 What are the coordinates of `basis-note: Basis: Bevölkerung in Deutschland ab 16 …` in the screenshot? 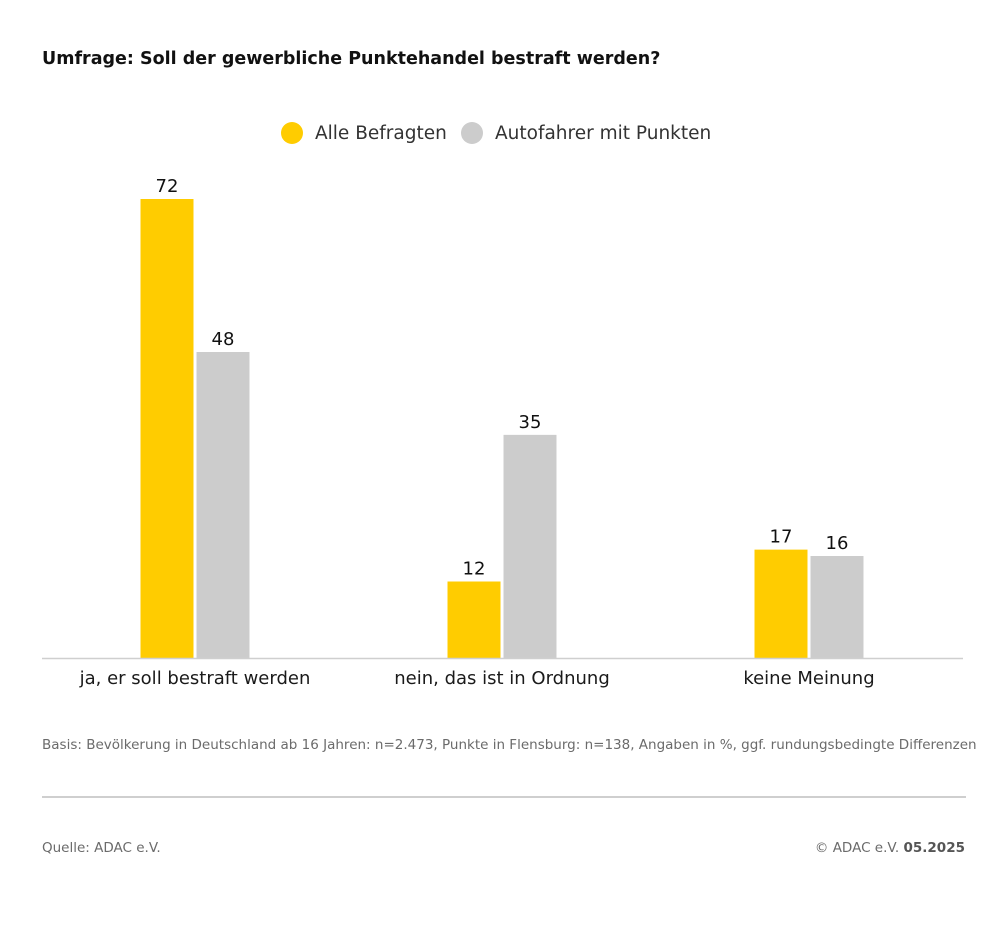 It's located at (509, 745).